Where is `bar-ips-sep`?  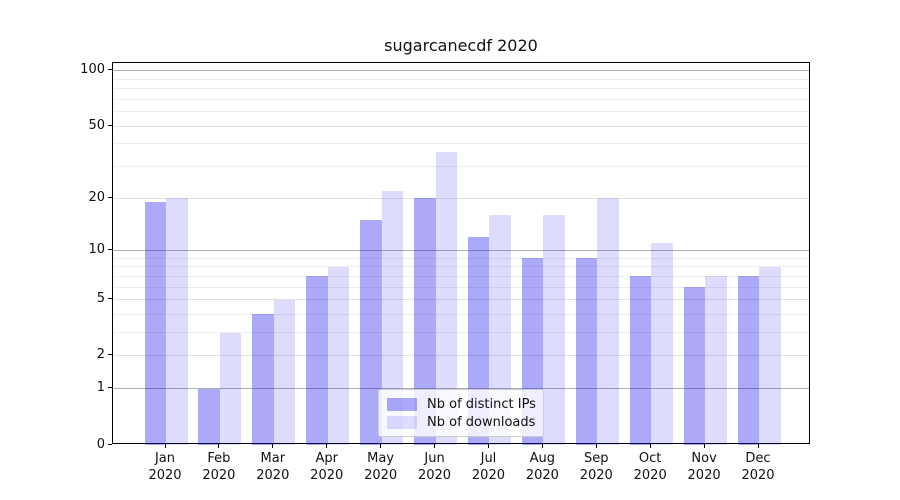
bar-ips-sep is located at coordinates (586, 351).